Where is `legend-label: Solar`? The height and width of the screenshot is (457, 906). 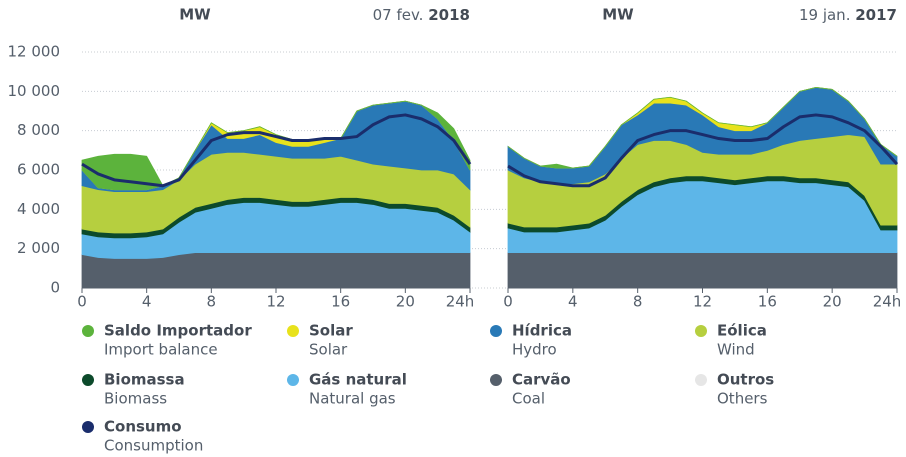 legend-label: Solar is located at coordinates (331, 331).